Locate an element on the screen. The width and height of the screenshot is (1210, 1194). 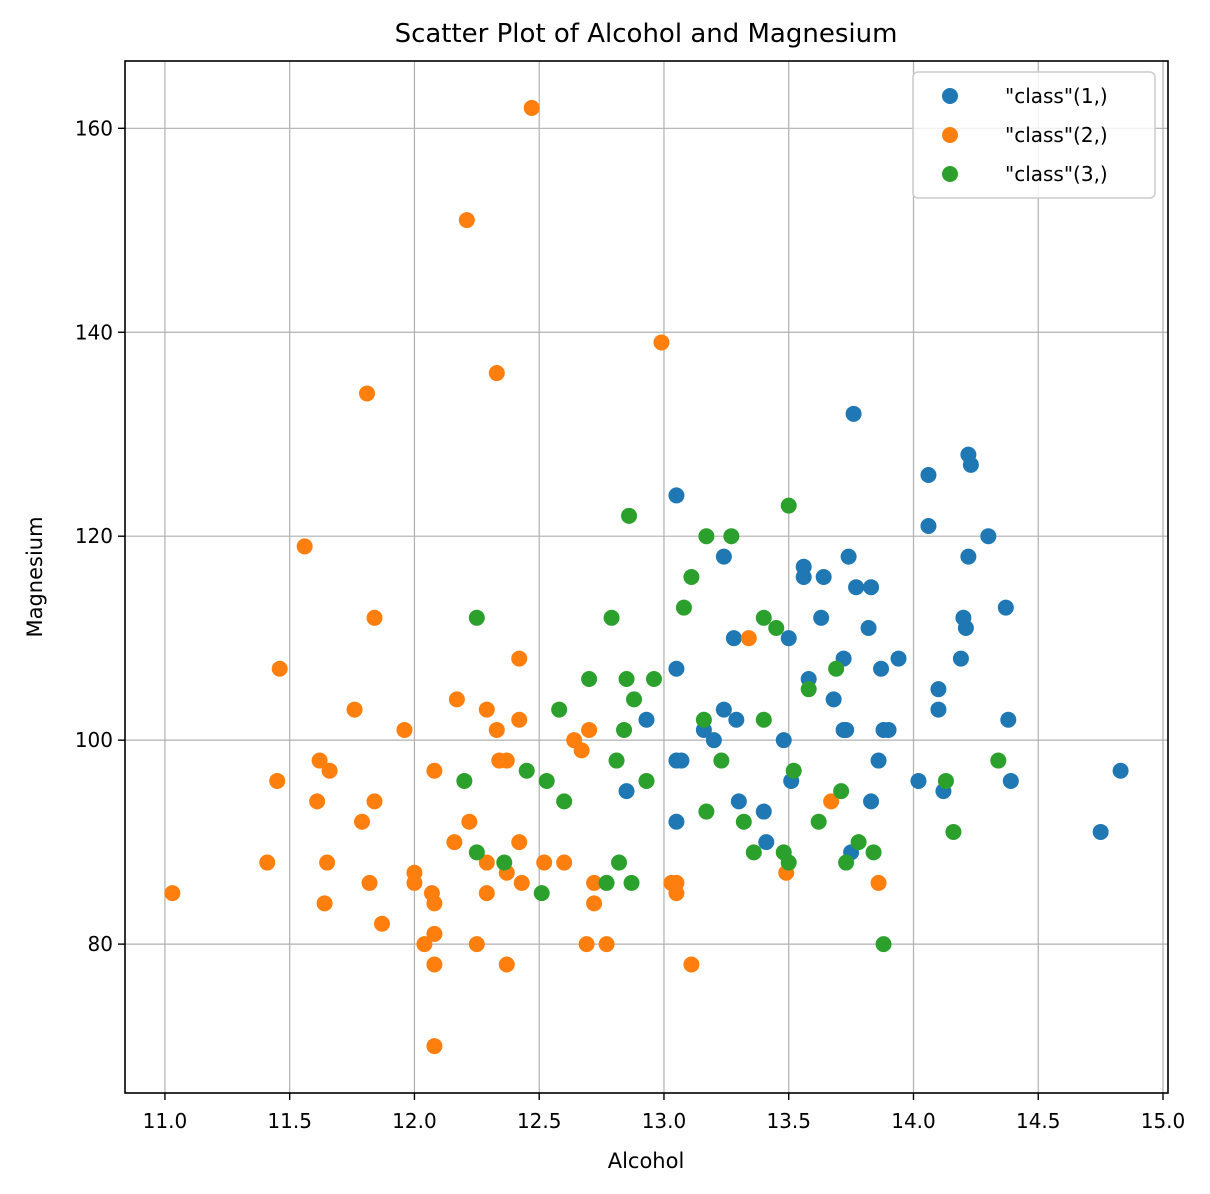
legend-marker is located at coordinates (950, 174).